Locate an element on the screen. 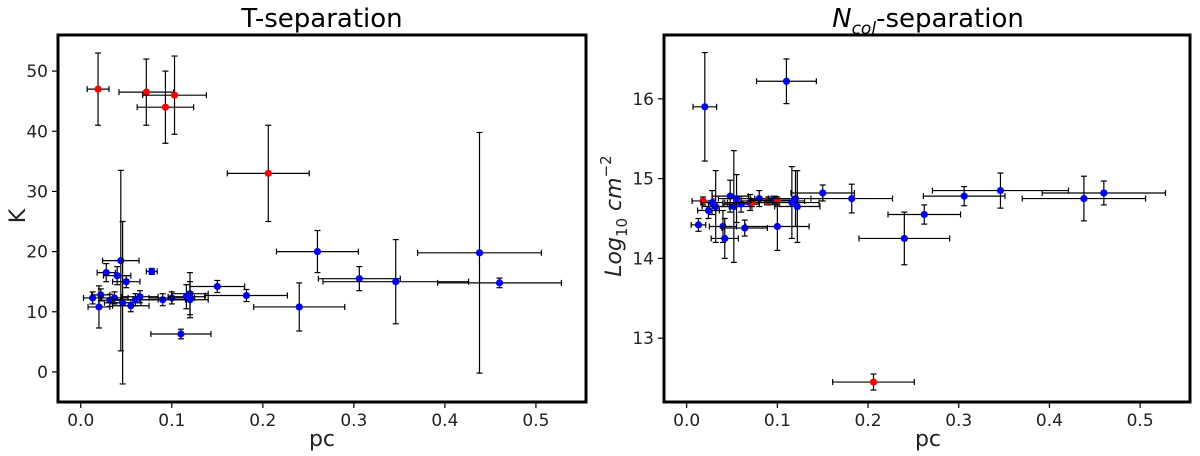 Image resolution: width=1200 pixels, height=456 pixels. y-tick-label: 50 is located at coordinates (37, 72).